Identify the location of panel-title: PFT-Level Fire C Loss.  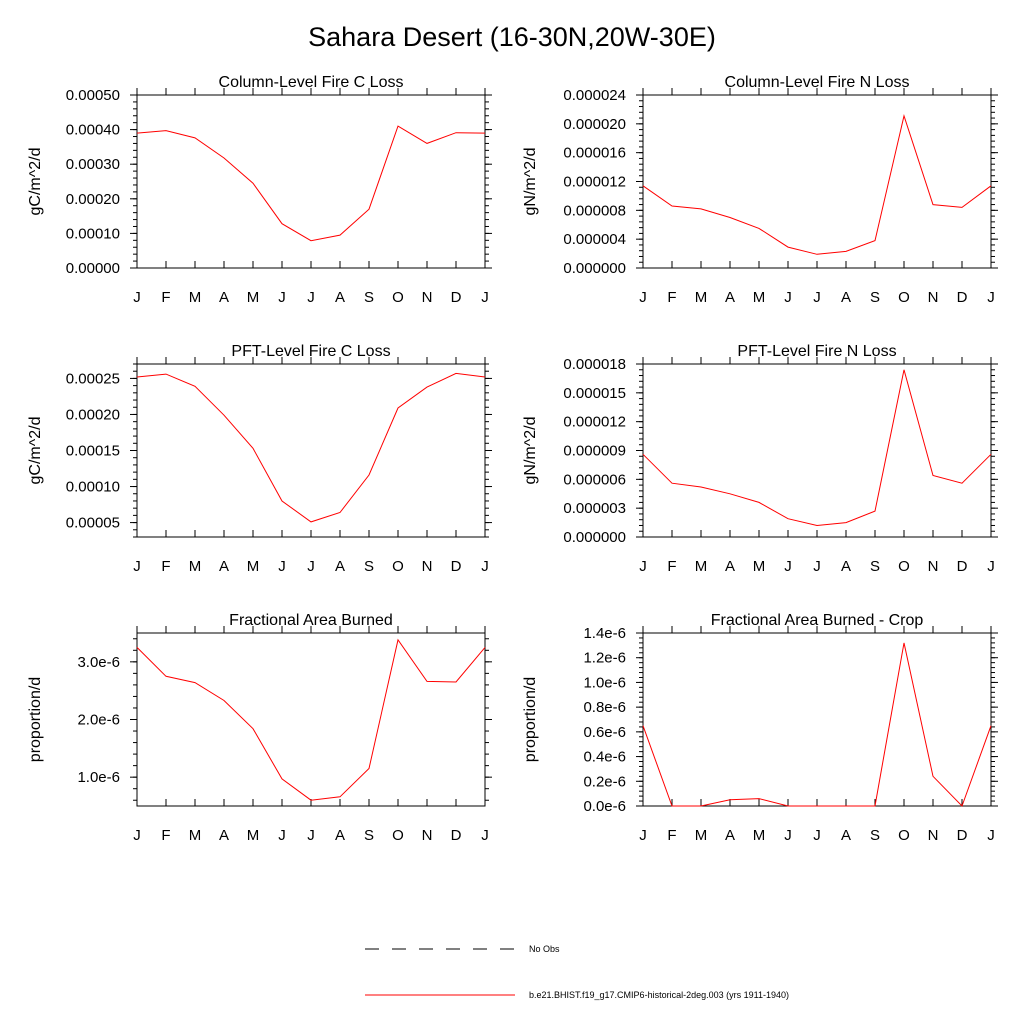
(310, 351).